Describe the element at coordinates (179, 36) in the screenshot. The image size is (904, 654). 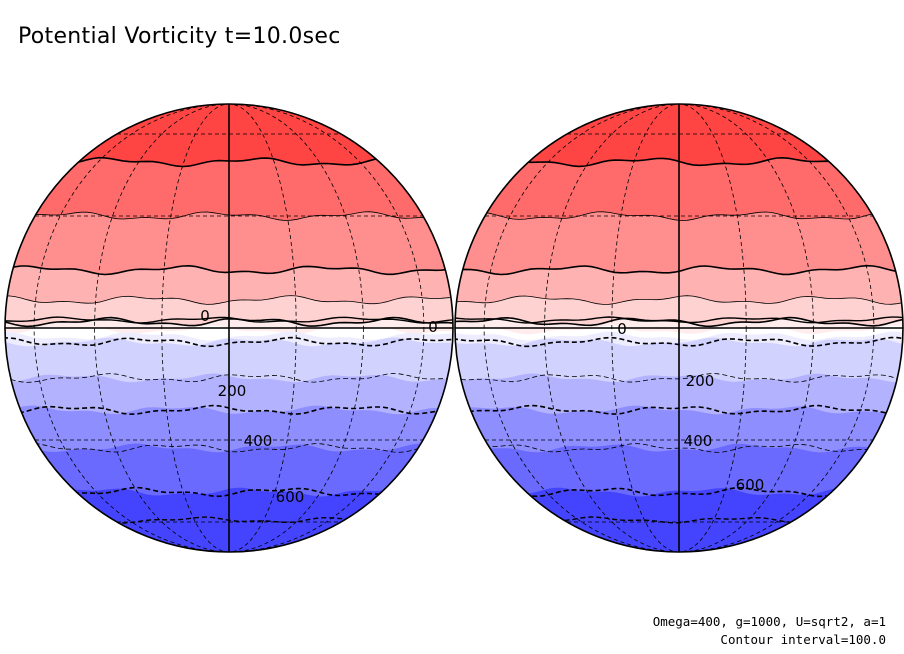
I see `plot-title: Potential Vorticity t=10.0sec` at that location.